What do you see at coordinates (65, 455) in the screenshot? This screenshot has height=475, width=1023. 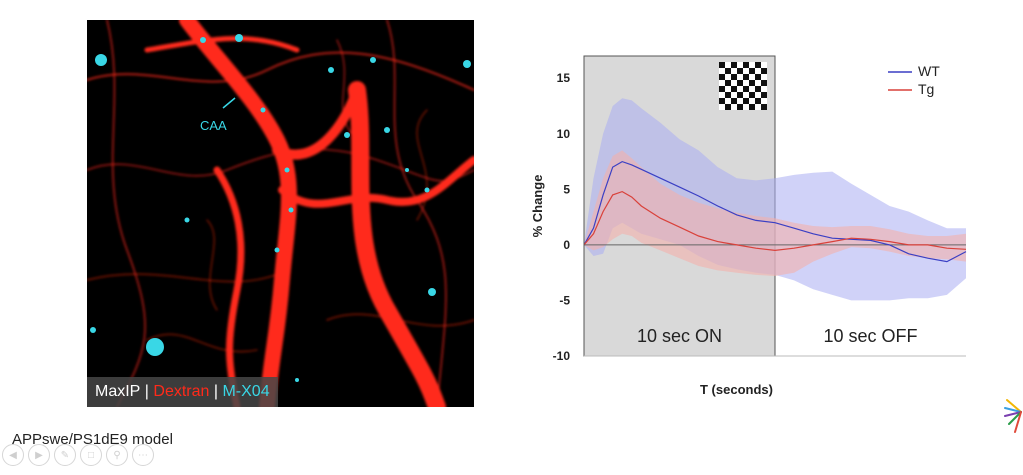 I see `pen-icon: ✎` at bounding box center [65, 455].